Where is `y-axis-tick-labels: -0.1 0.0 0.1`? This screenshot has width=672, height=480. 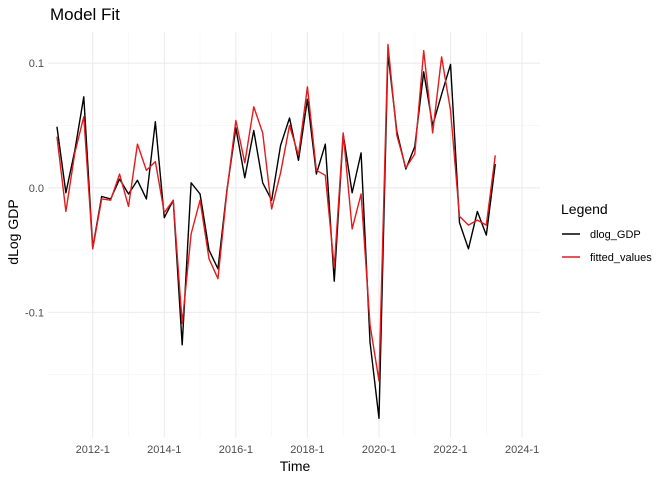 y-axis-tick-labels: -0.1 0.0 0.1 is located at coordinates (34, 188).